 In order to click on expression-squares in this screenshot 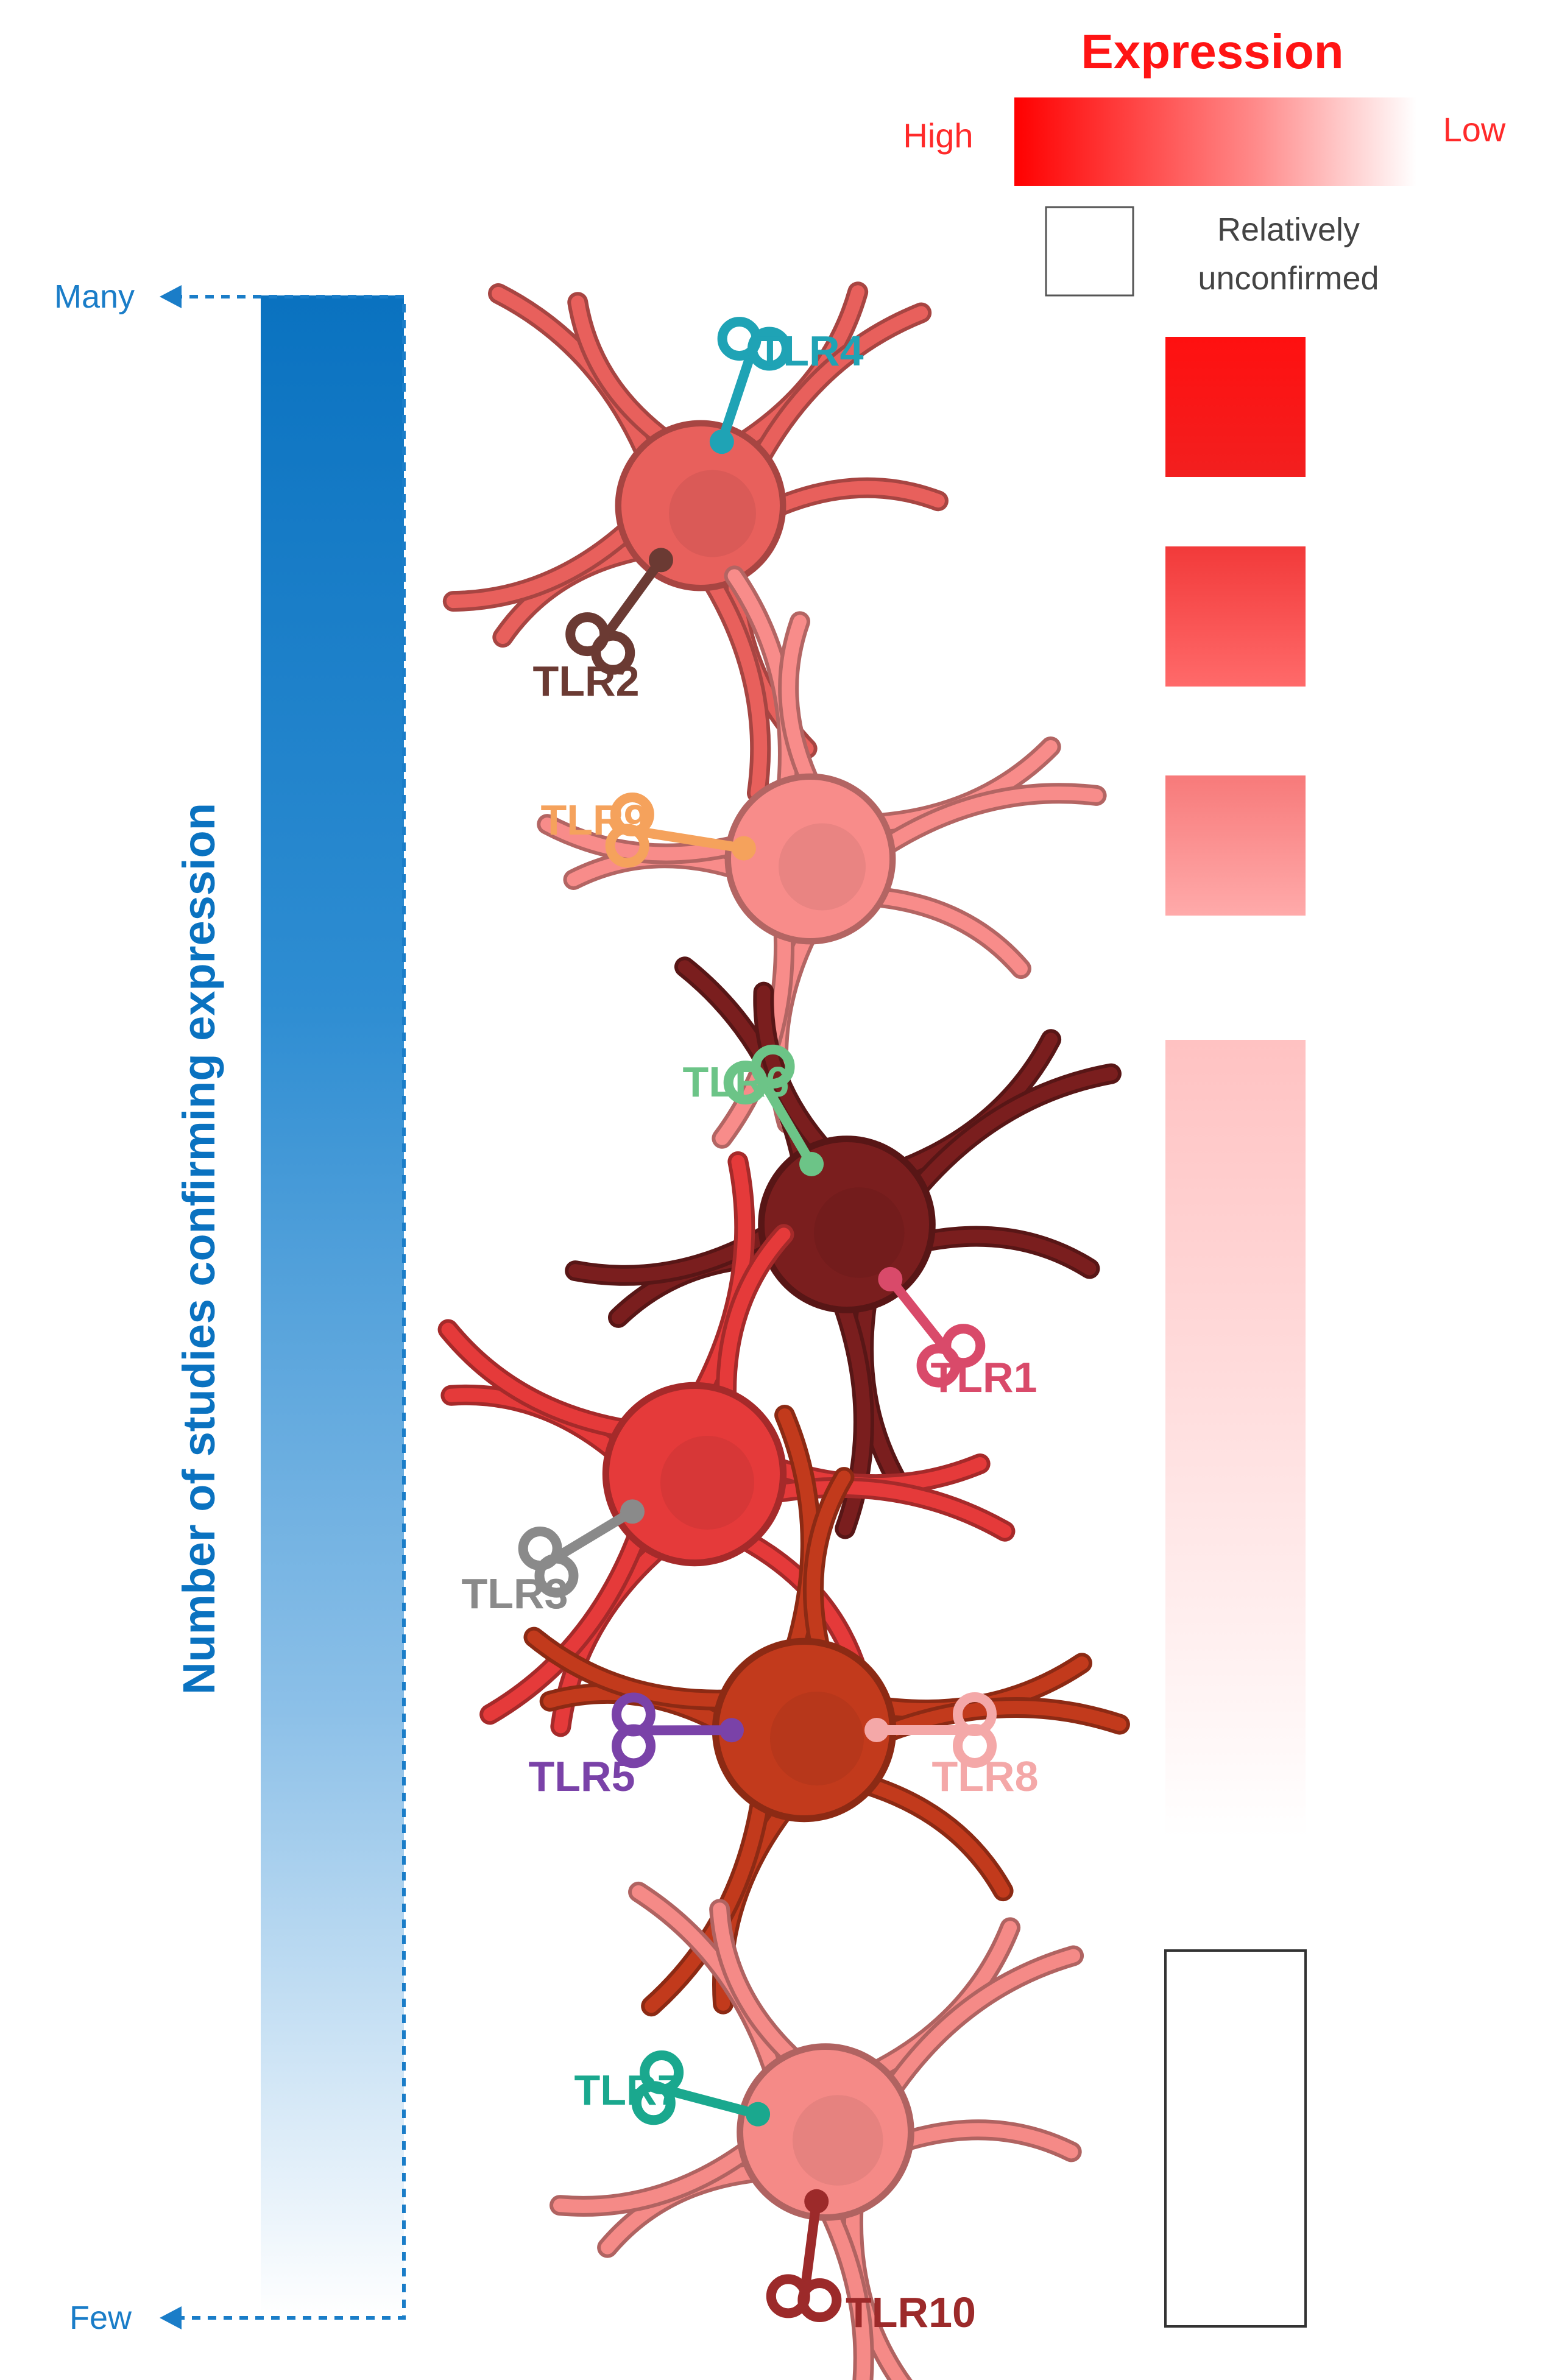, I will do `click(1235, 1332)`.